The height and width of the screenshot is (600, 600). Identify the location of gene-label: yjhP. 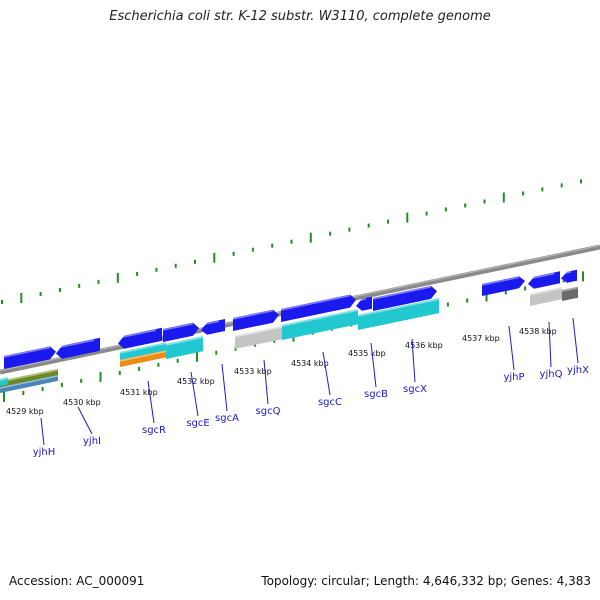
(513, 377).